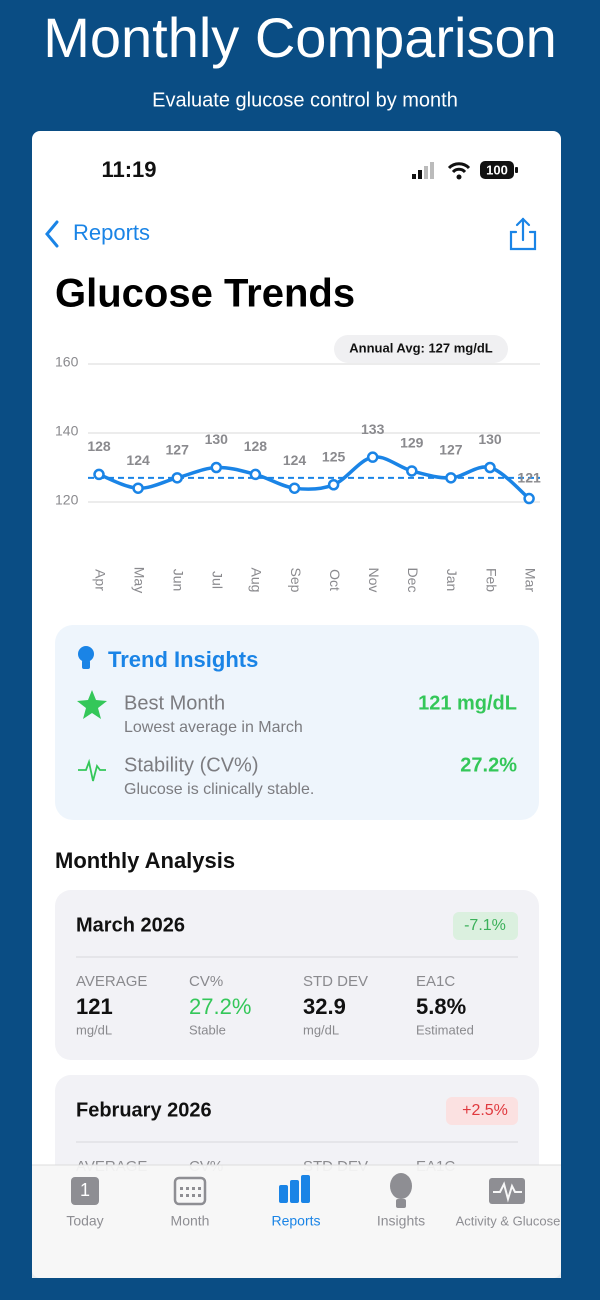 The width and height of the screenshot is (600, 1300). What do you see at coordinates (144, 1110) in the screenshot?
I see `card-month: February 2026` at bounding box center [144, 1110].